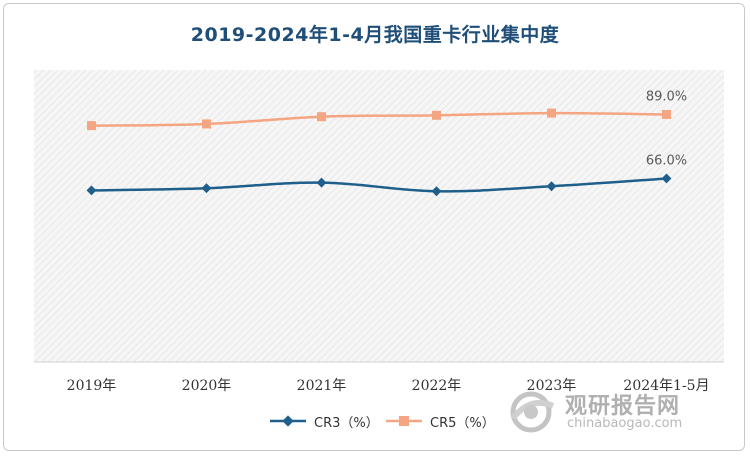 This screenshot has height=456, width=750. I want to click on x-tick-label: 2023年, so click(552, 386).